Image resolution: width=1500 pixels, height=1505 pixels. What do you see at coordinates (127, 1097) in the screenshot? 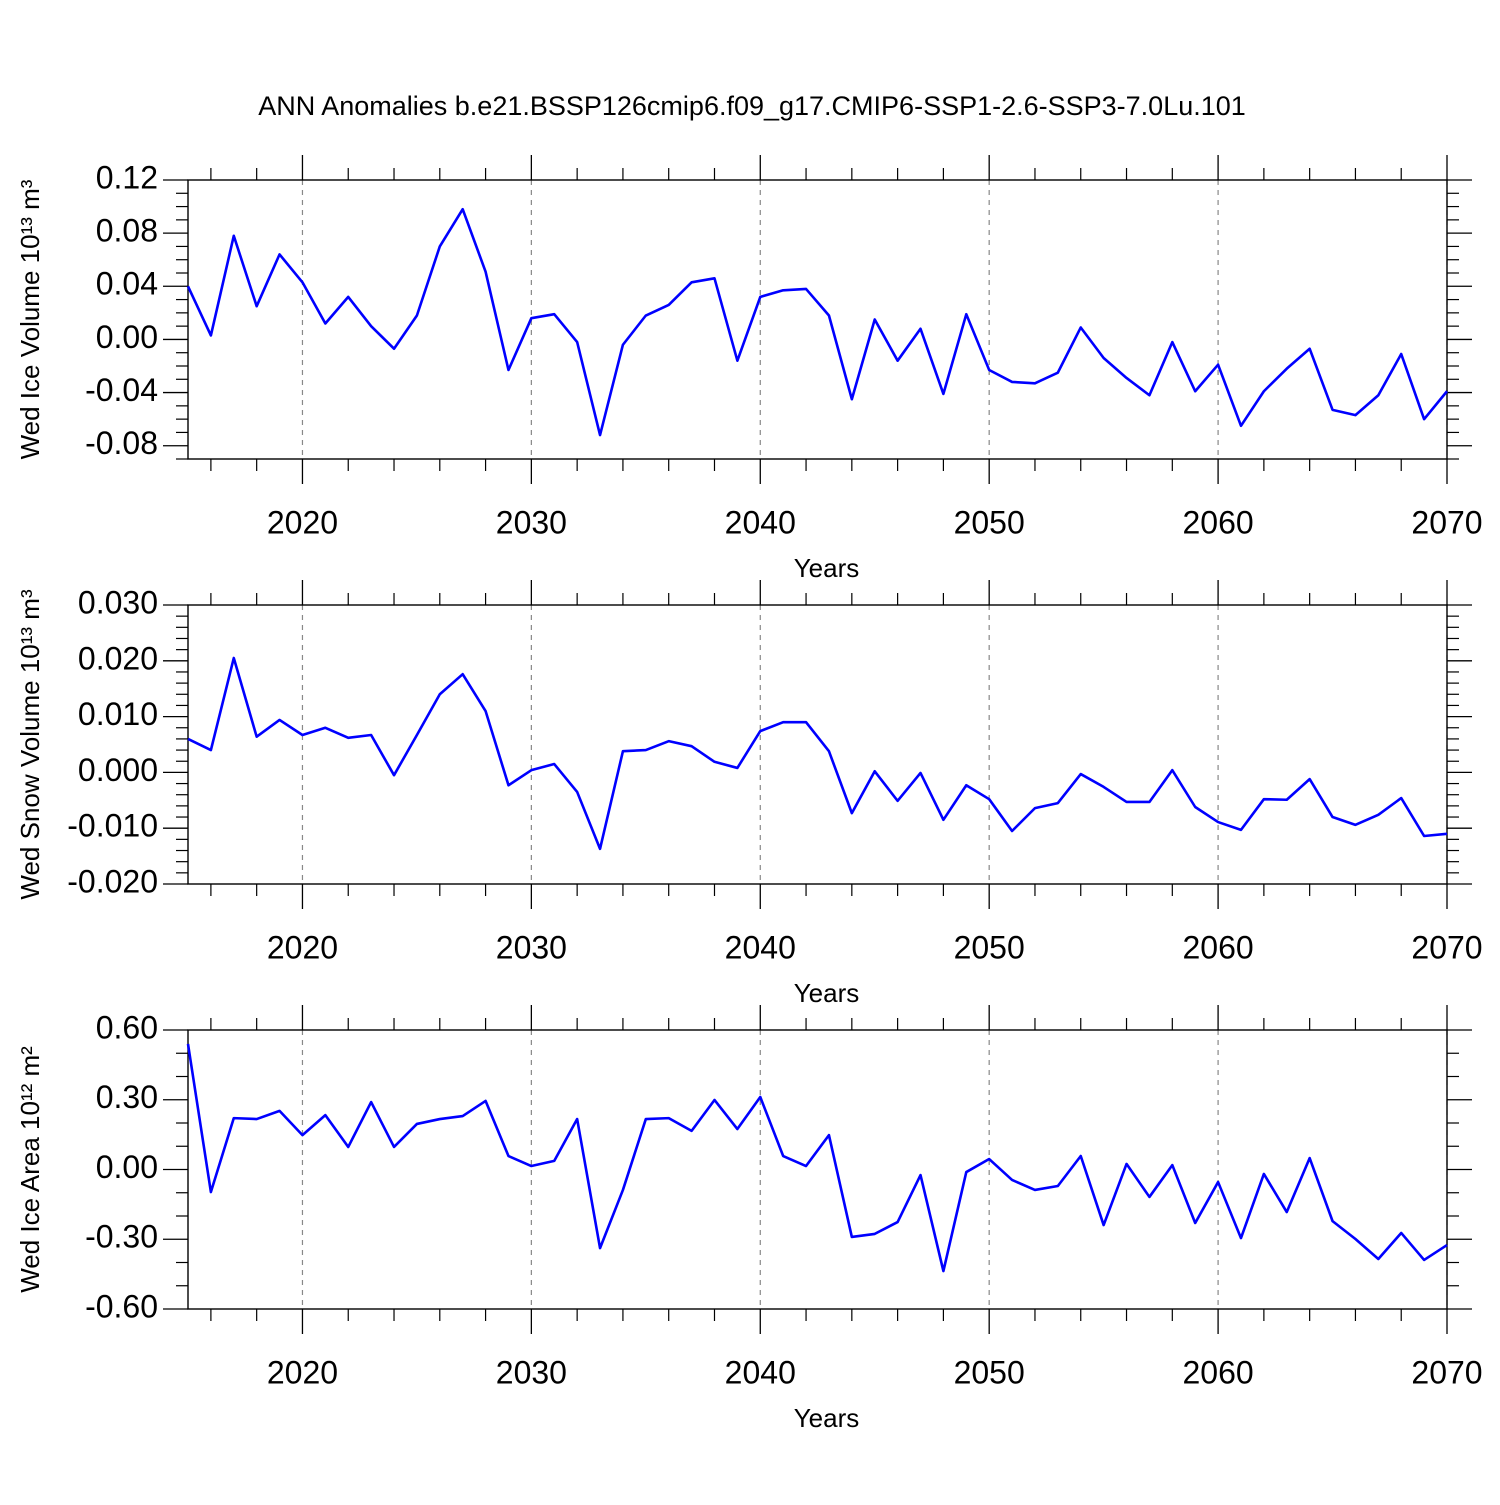
I see `y-tick-label: 0.30` at bounding box center [127, 1097].